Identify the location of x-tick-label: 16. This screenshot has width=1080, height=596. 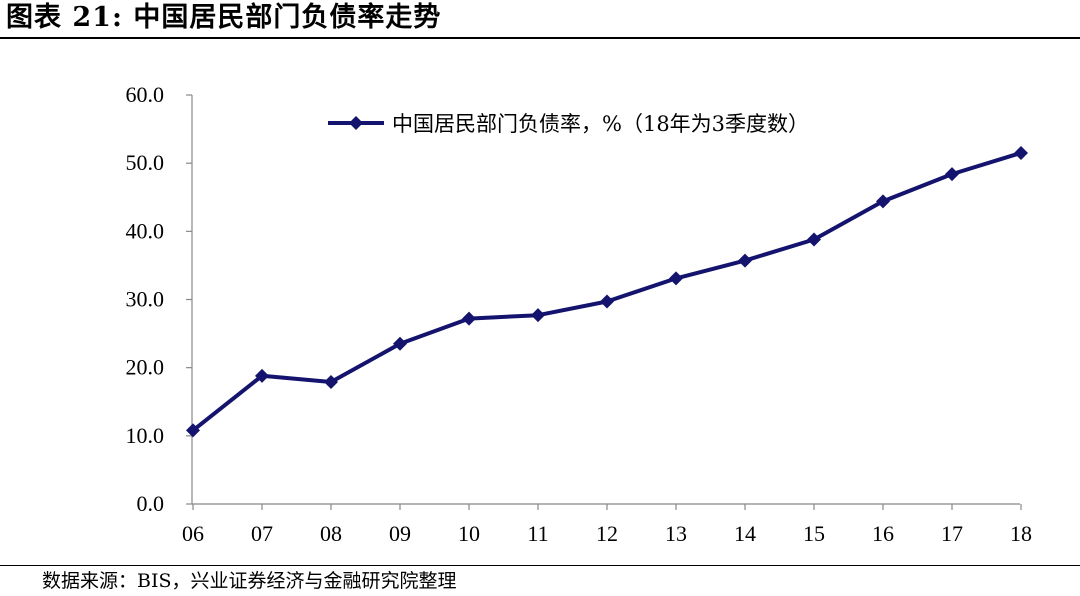
(883, 533).